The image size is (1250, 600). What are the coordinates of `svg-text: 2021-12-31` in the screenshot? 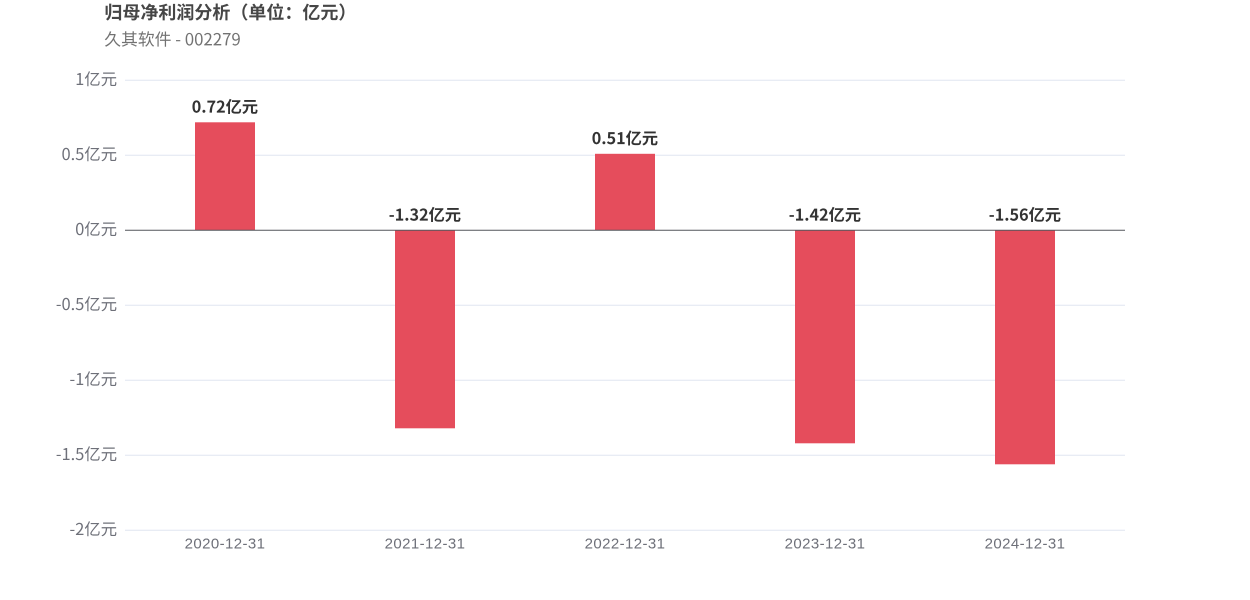 It's located at (425, 544).